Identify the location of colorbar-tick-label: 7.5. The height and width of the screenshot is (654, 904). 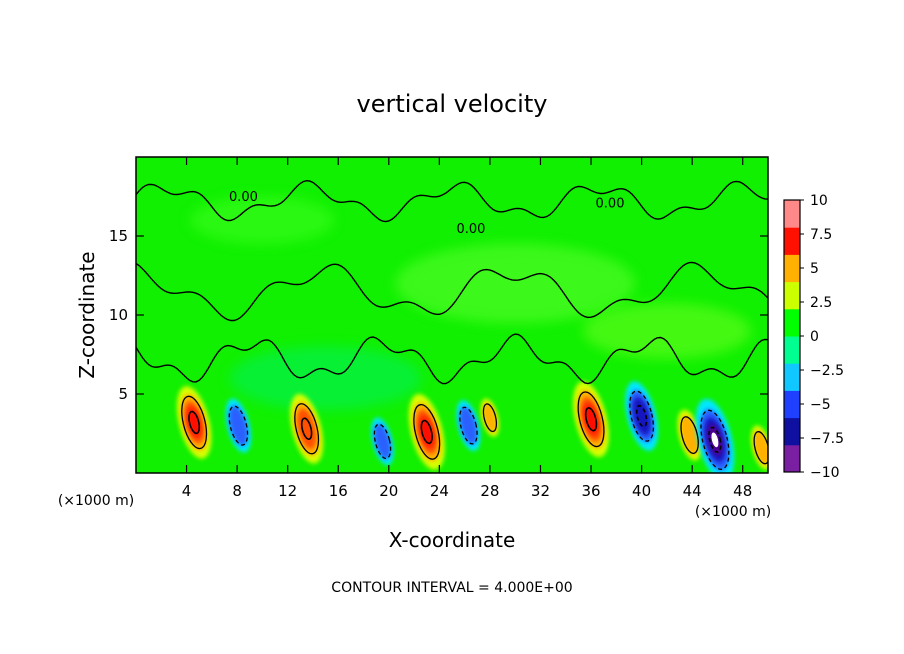
(821, 235).